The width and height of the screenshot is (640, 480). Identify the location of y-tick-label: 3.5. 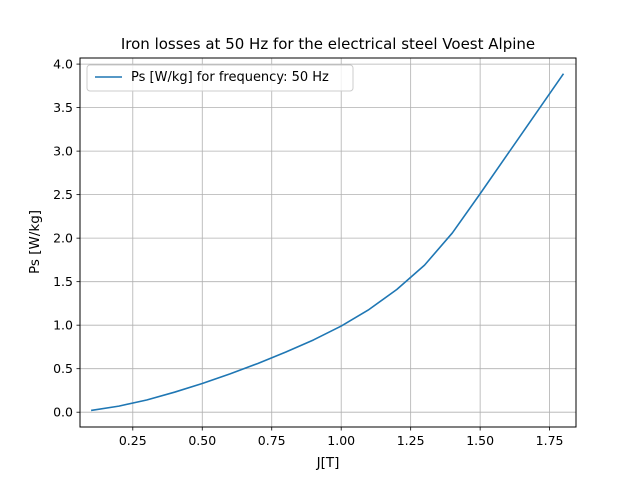
(63, 107).